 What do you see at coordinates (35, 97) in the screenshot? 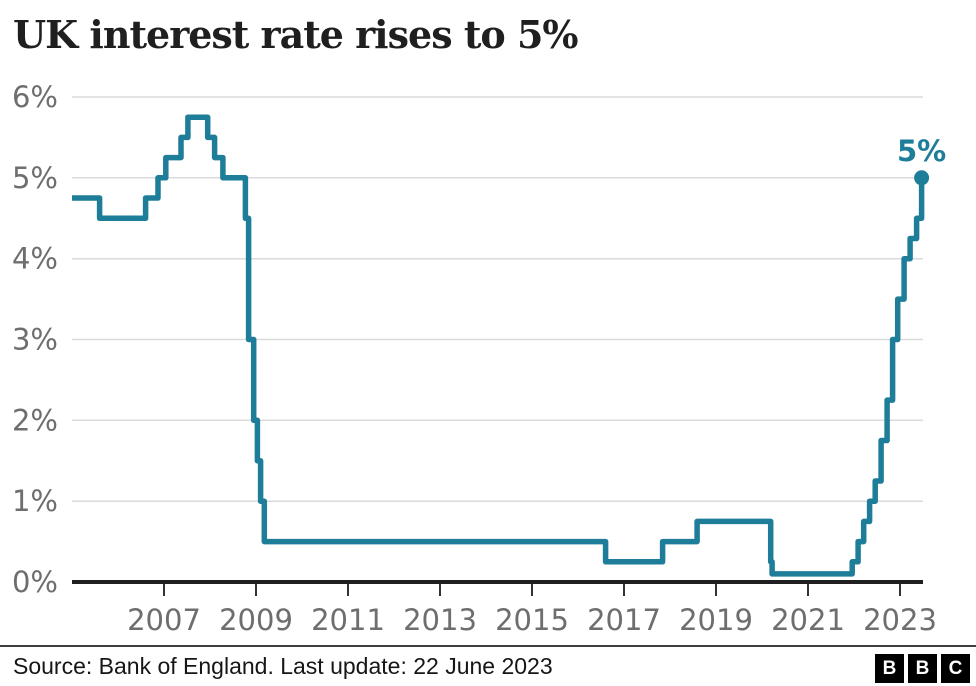
I see `y-tick-label: 6%` at bounding box center [35, 97].